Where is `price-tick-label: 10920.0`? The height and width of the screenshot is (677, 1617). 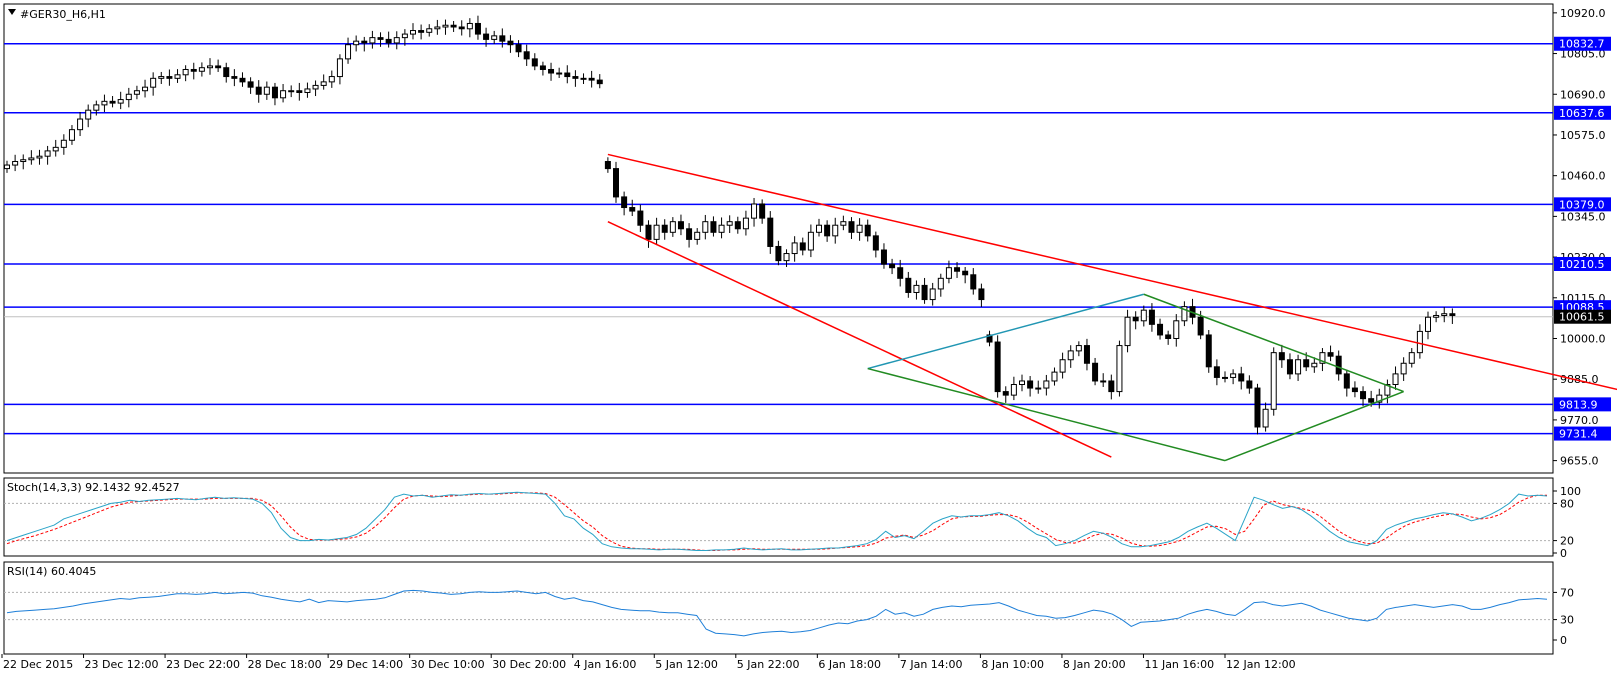 price-tick-label: 10920.0 is located at coordinates (1583, 13).